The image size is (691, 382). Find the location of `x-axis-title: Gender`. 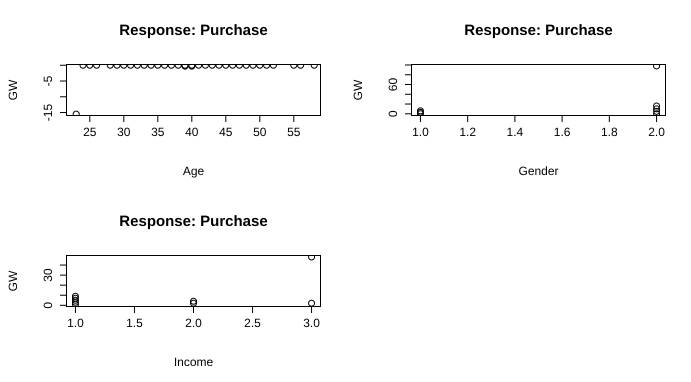

x-axis-title: Gender is located at coordinates (538, 171).